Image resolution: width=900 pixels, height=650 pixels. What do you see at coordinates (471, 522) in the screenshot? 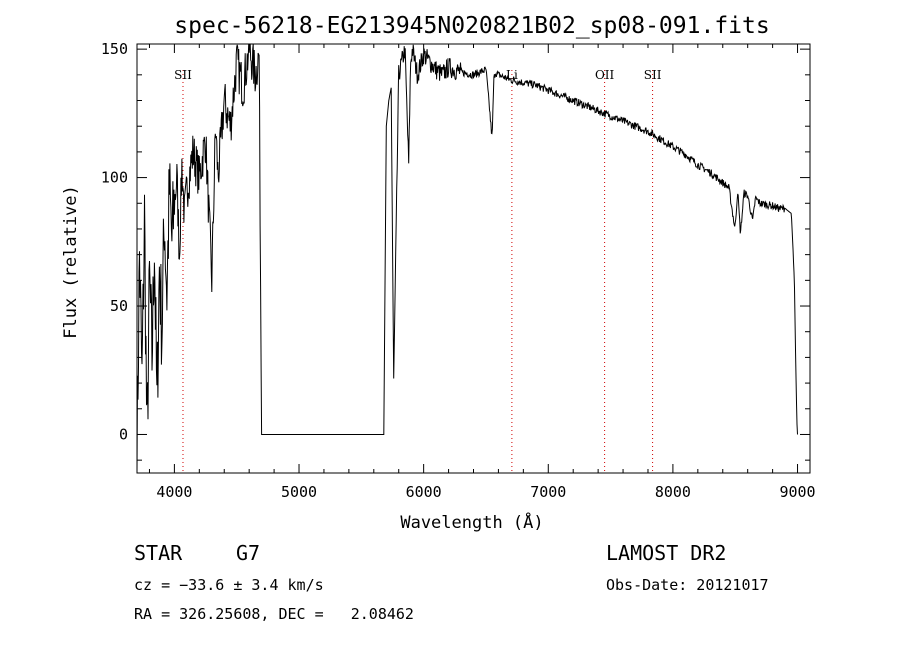
I see `x-axis-label: Wavelength (Å)` at bounding box center [471, 522].